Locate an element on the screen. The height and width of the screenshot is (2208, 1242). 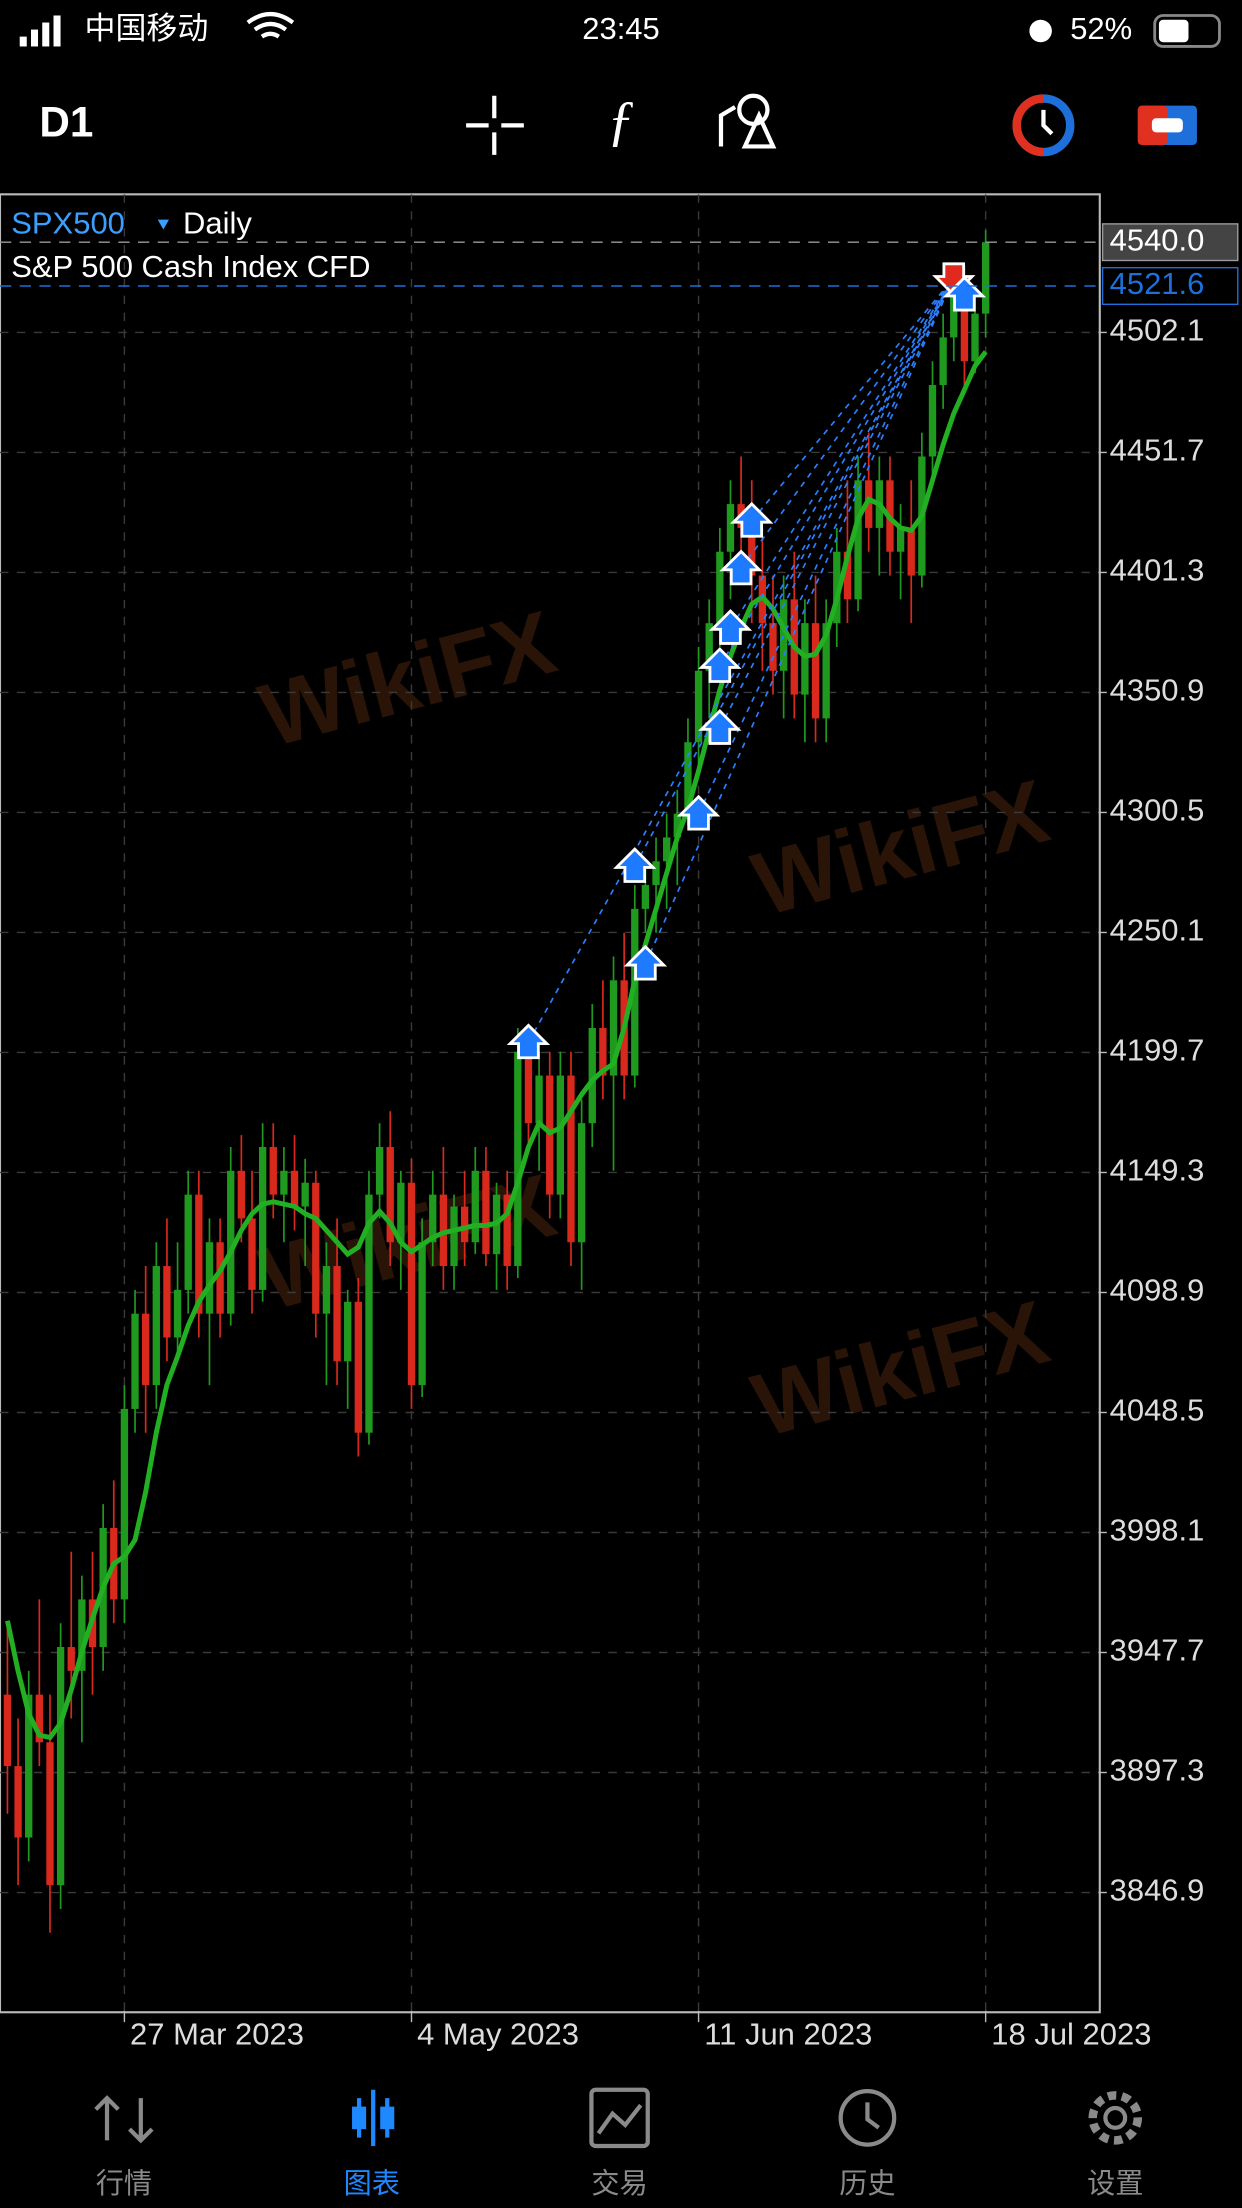
y-tick-label: 3897.3 is located at coordinates (1157, 1770).